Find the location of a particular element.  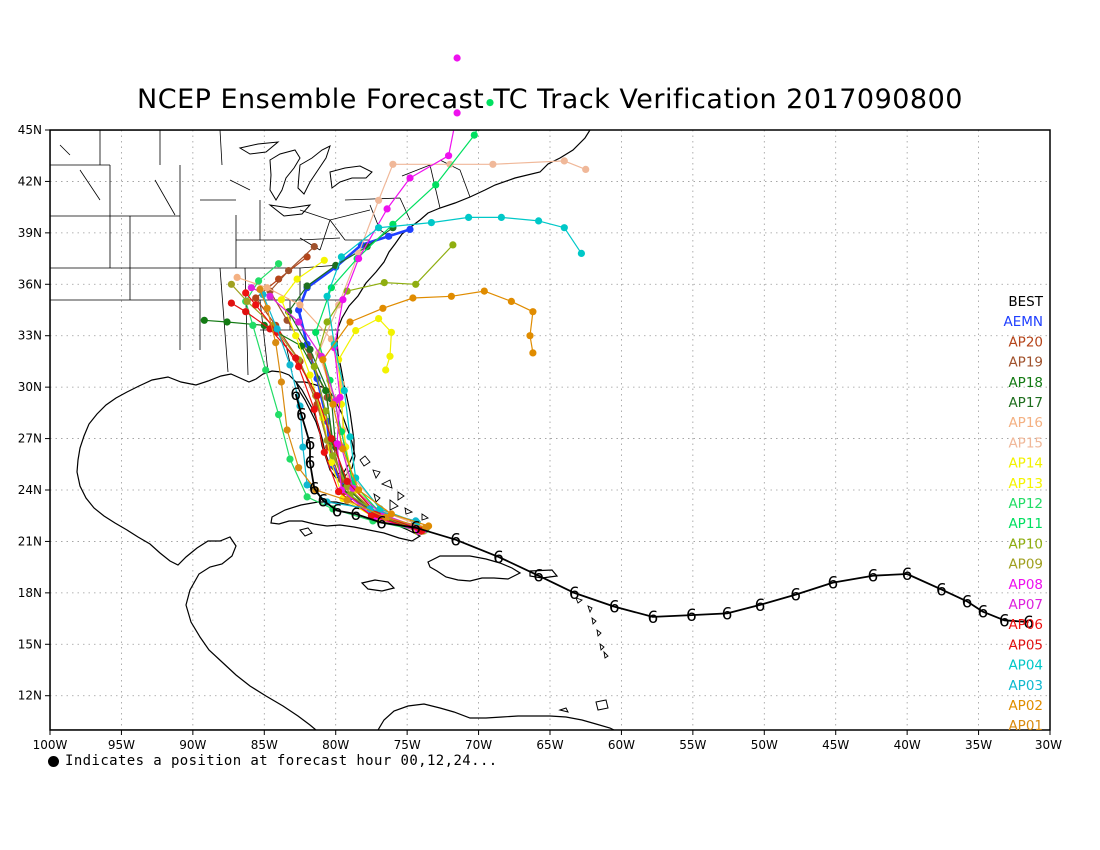

landmass-isla-juventud is located at coordinates (306, 532).